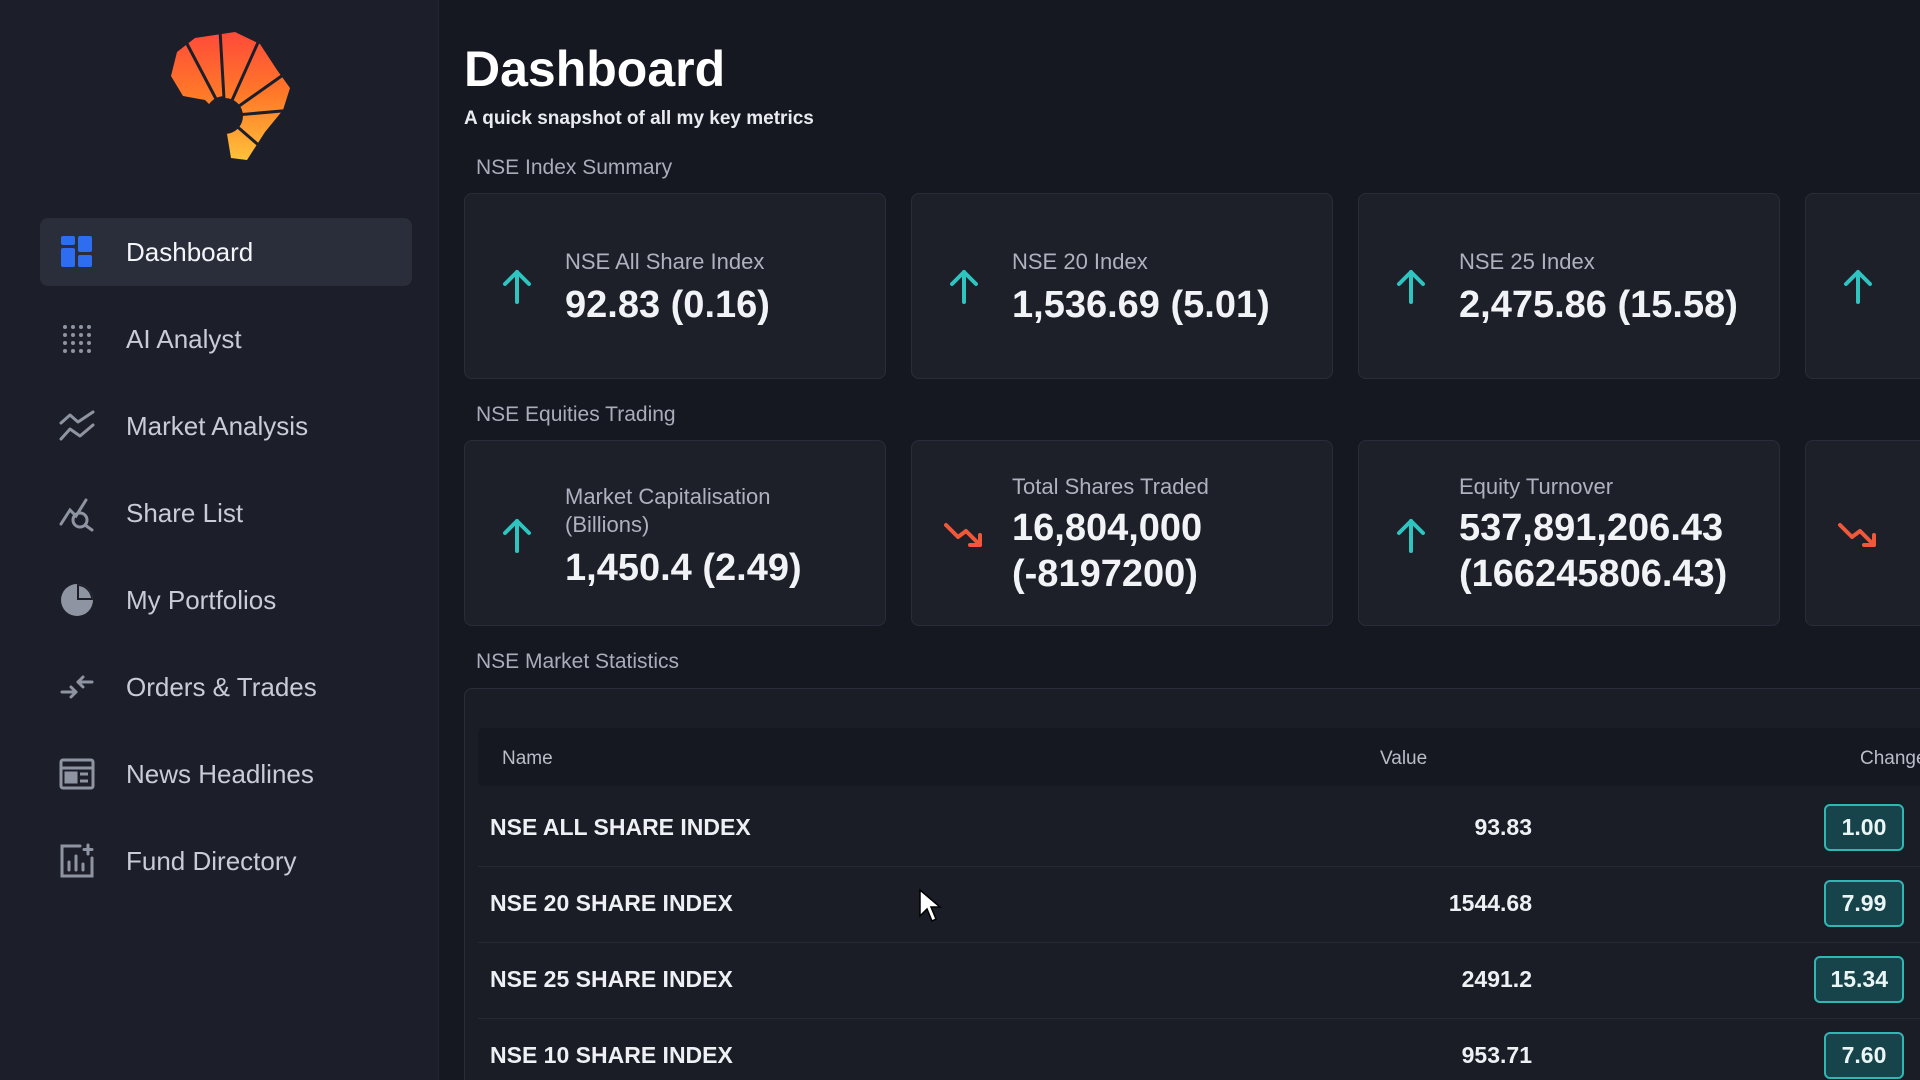 This screenshot has width=1920, height=1080. I want to click on trend-lines-icon, so click(77, 426).